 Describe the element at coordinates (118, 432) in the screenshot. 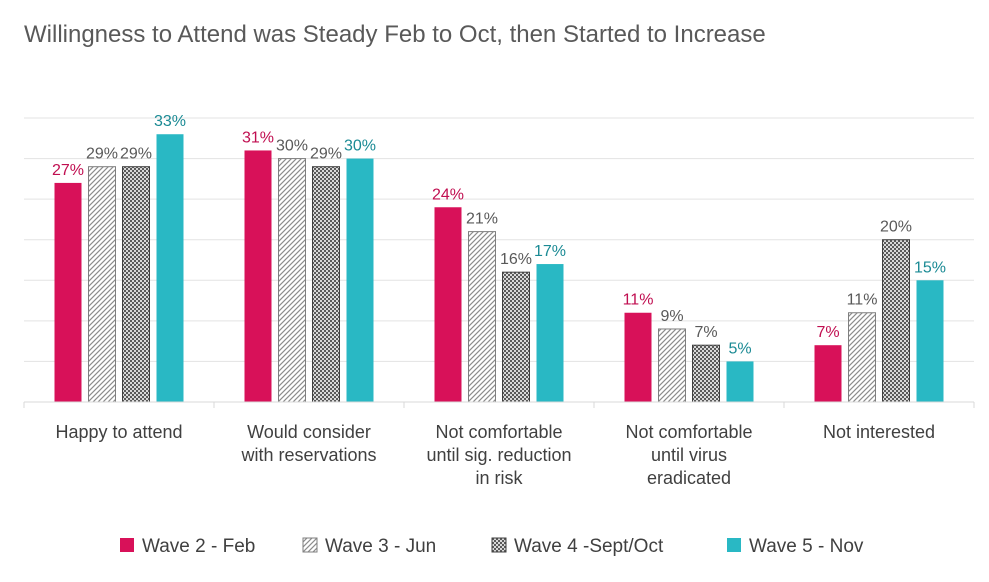

I see `x-tick-label: Happy to attend` at that location.